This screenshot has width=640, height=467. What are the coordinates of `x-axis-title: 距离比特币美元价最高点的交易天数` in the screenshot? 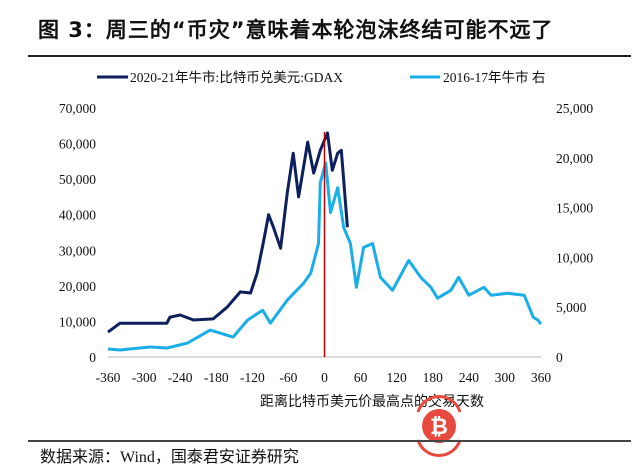 It's located at (372, 401).